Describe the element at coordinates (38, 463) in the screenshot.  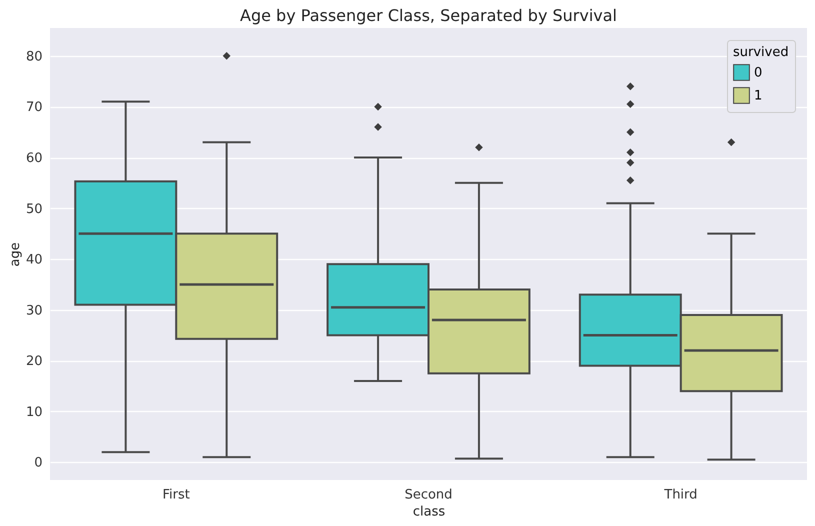
I see `y-tick-label: 0` at that location.